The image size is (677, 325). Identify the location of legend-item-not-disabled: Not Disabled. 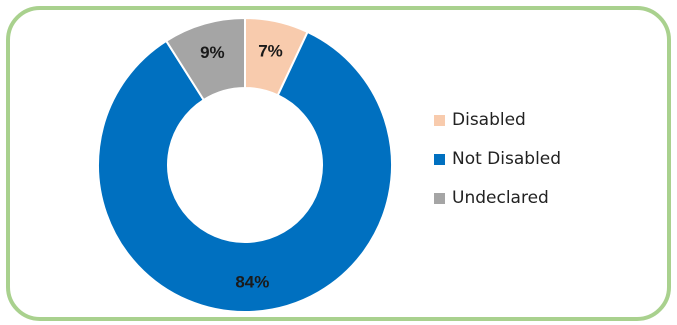
(497, 159).